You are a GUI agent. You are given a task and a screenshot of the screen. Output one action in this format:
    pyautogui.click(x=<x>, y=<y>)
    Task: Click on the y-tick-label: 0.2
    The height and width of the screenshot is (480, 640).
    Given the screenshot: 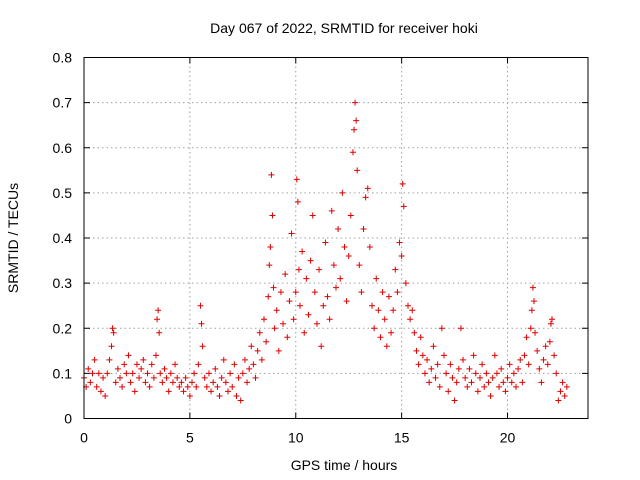 What is the action you would take?
    pyautogui.click(x=63, y=328)
    